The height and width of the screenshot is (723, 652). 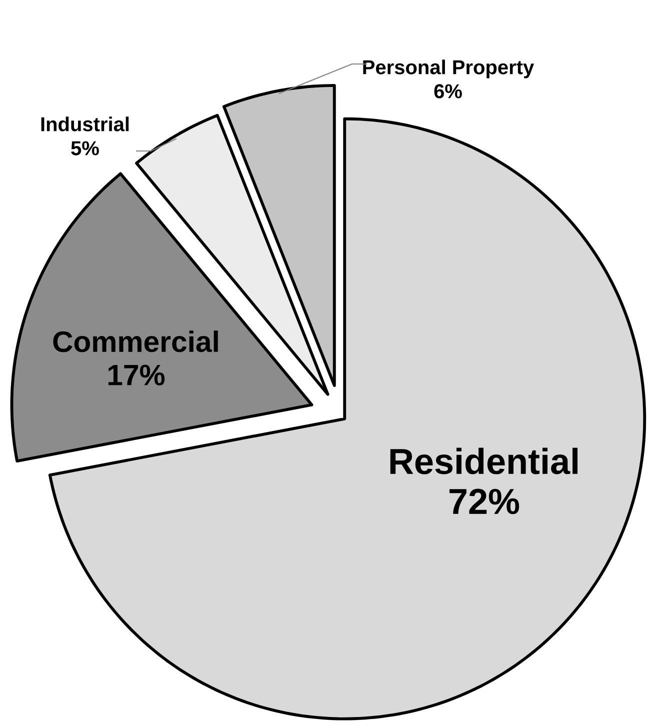 I want to click on data-label: 6%, so click(x=448, y=91).